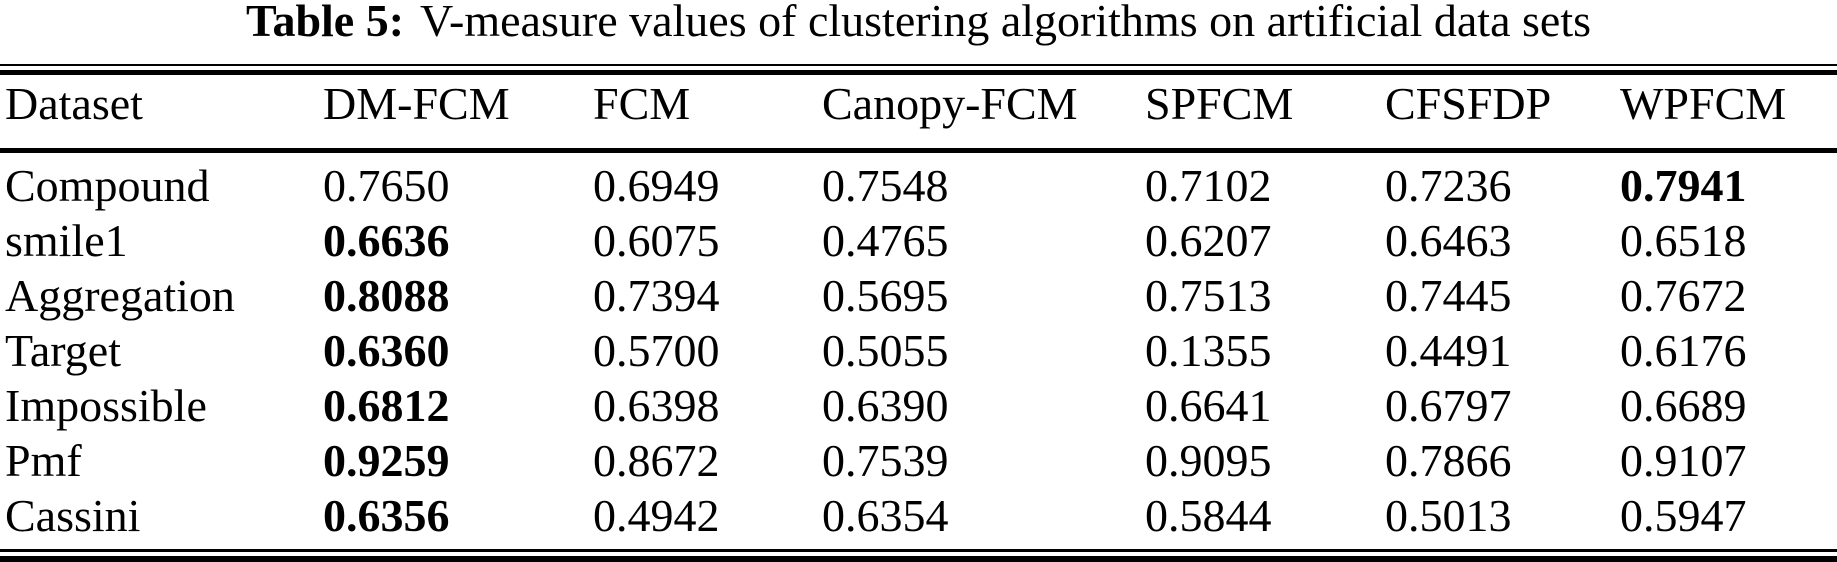 Image resolution: width=1837 pixels, height=562 pixels. I want to click on dataset-name-cell: Impossible, so click(106, 405).